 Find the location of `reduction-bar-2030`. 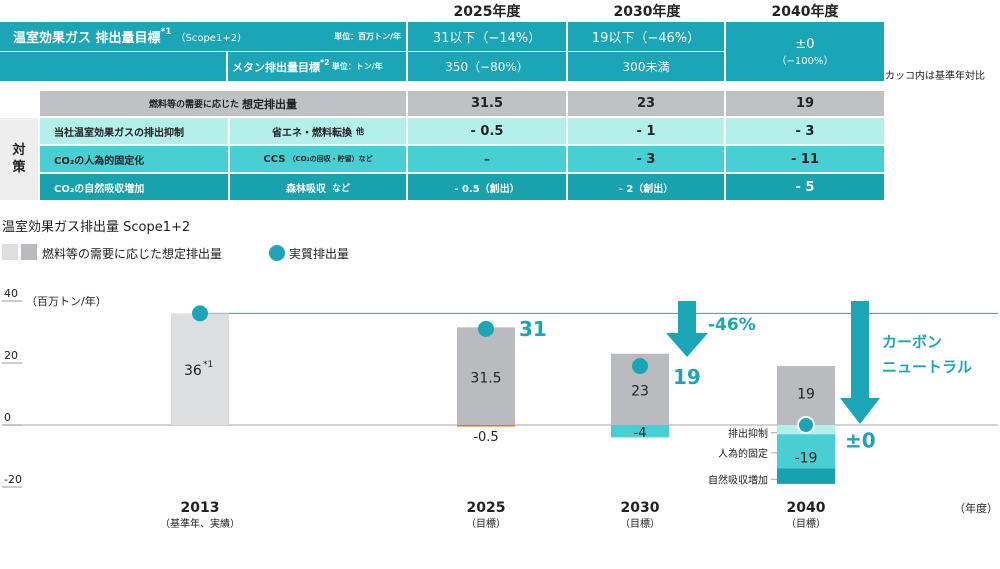

reduction-bar-2030 is located at coordinates (640, 431).